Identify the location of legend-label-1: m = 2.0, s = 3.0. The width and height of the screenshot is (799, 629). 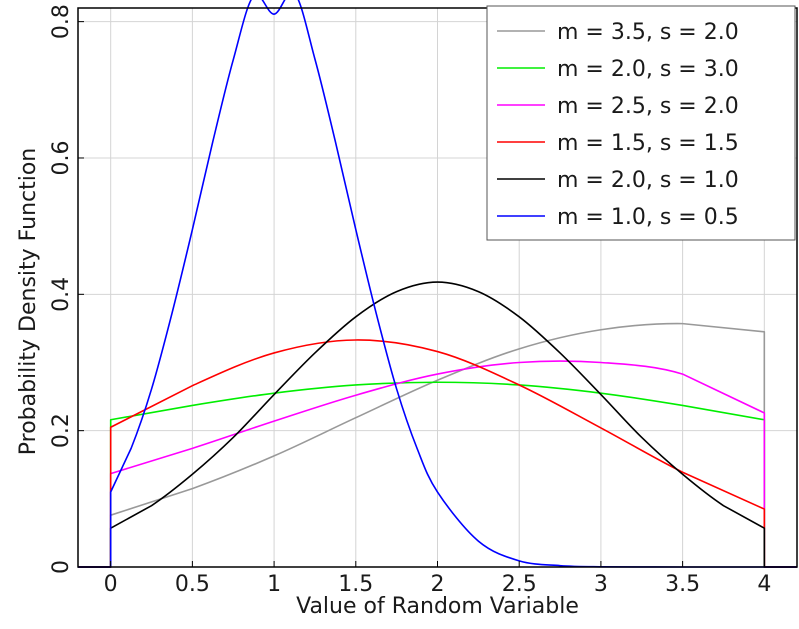
(648, 69).